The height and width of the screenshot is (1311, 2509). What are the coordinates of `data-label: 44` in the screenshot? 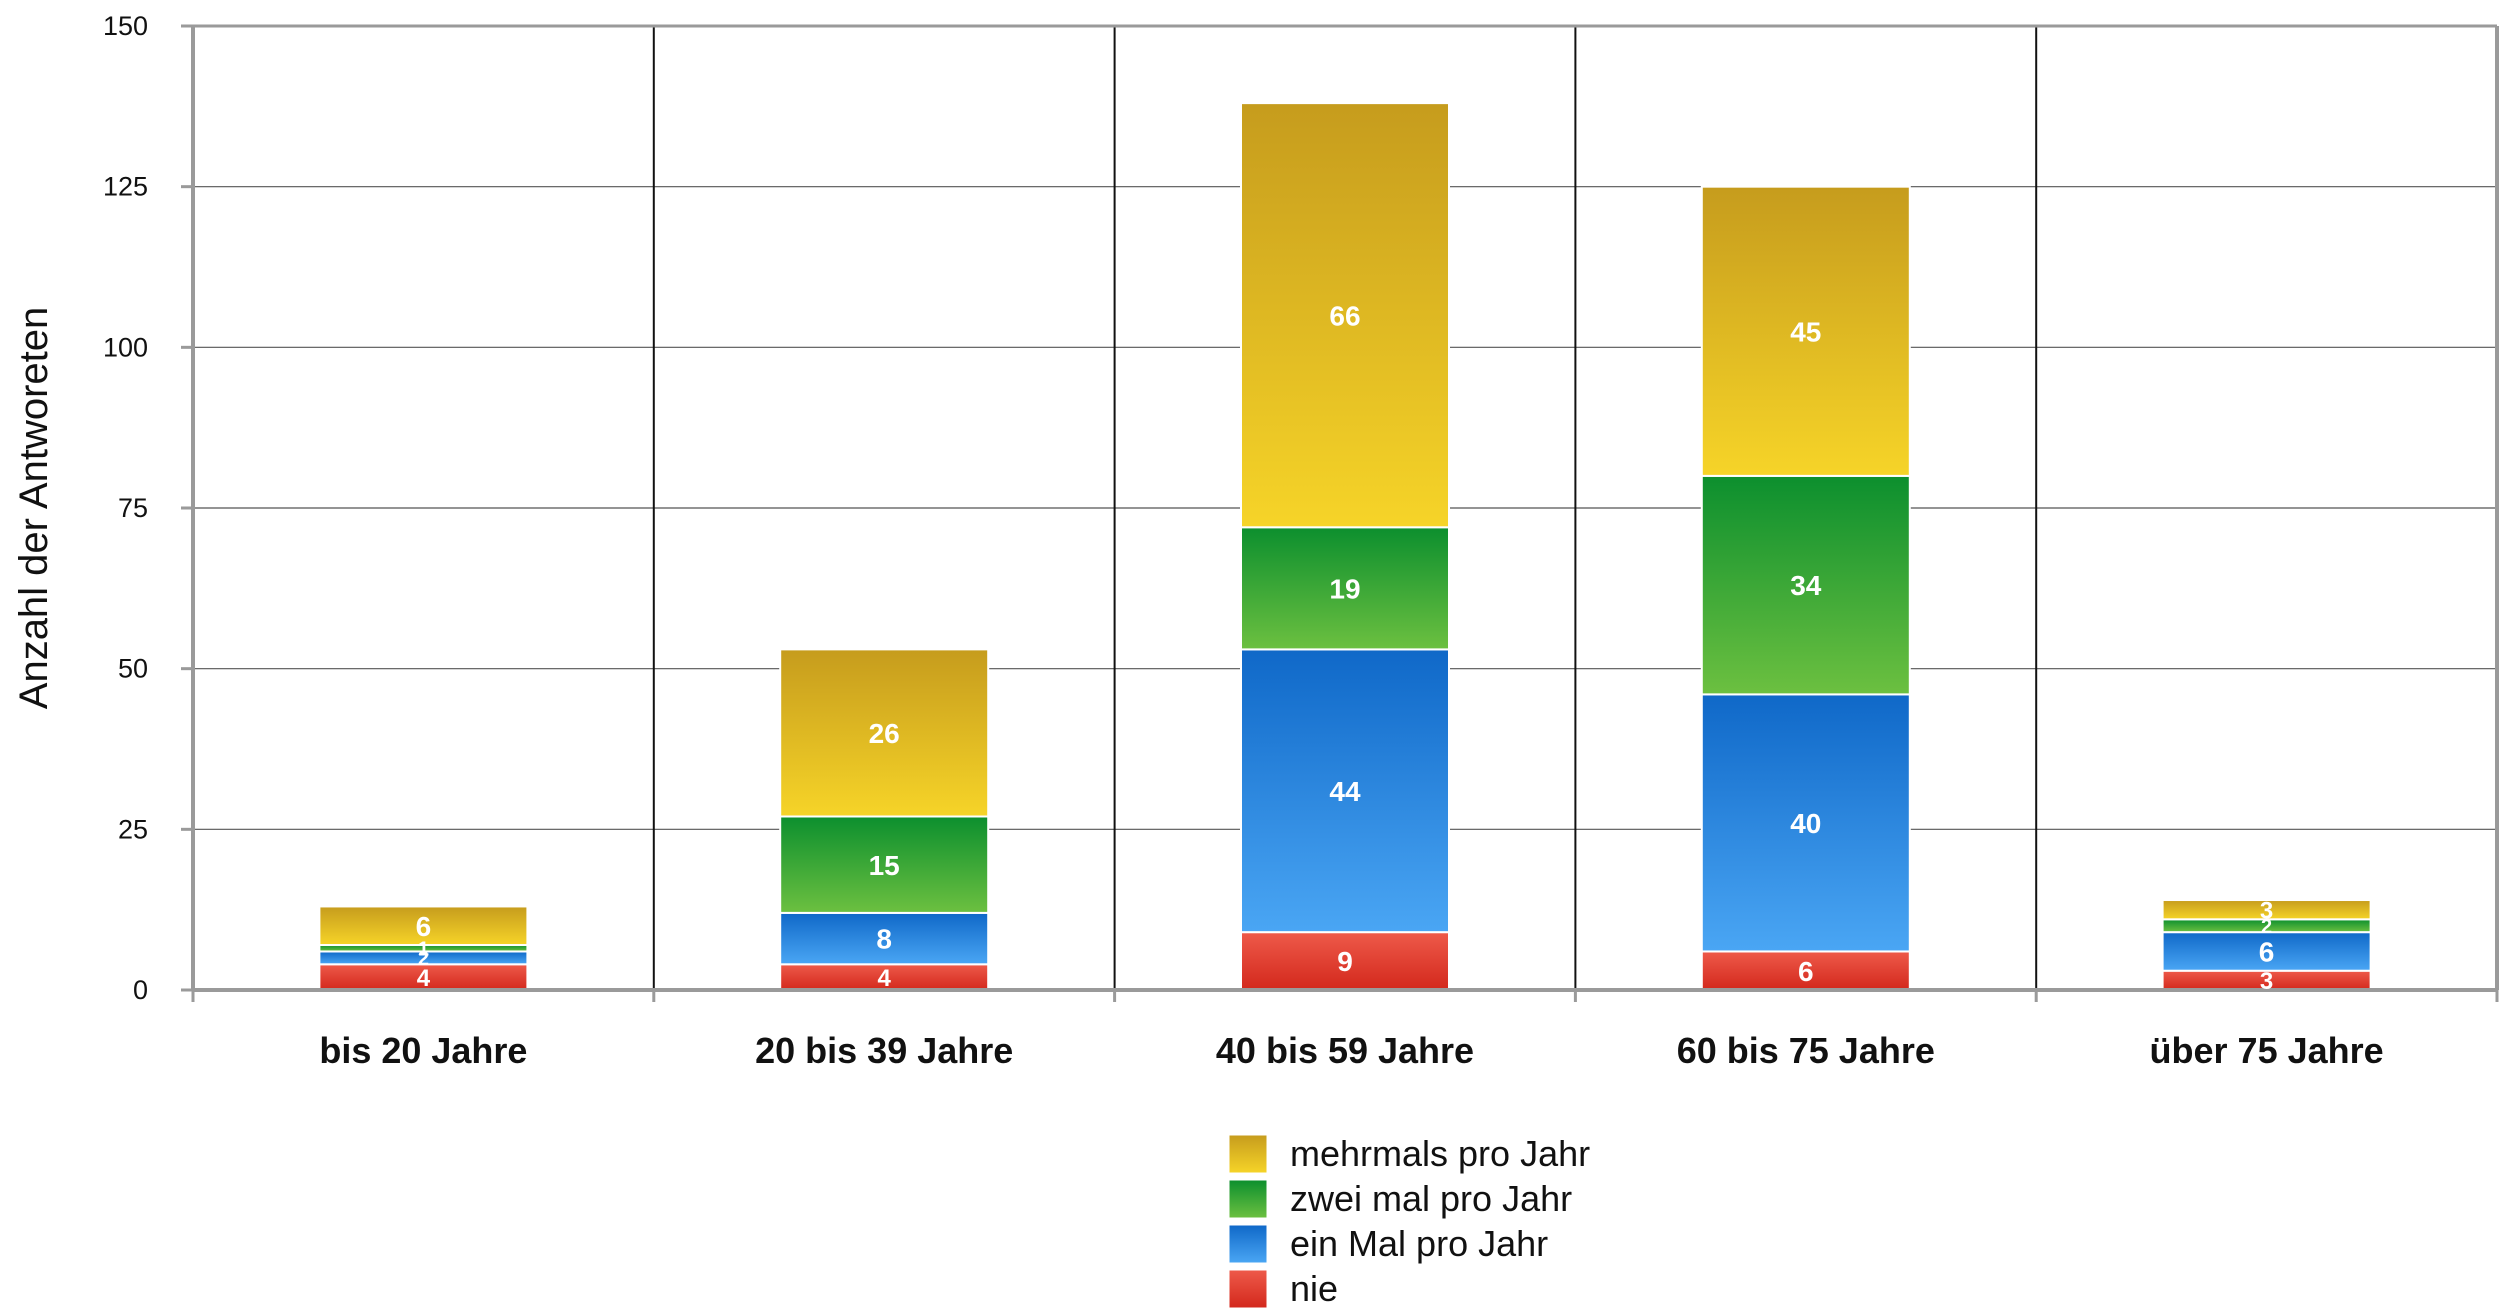 It's located at (1345, 791).